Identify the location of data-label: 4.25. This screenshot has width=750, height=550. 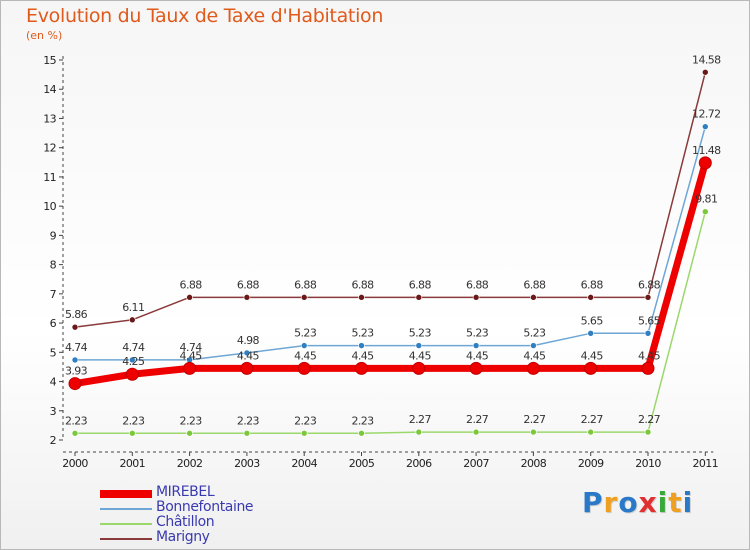
(133, 361).